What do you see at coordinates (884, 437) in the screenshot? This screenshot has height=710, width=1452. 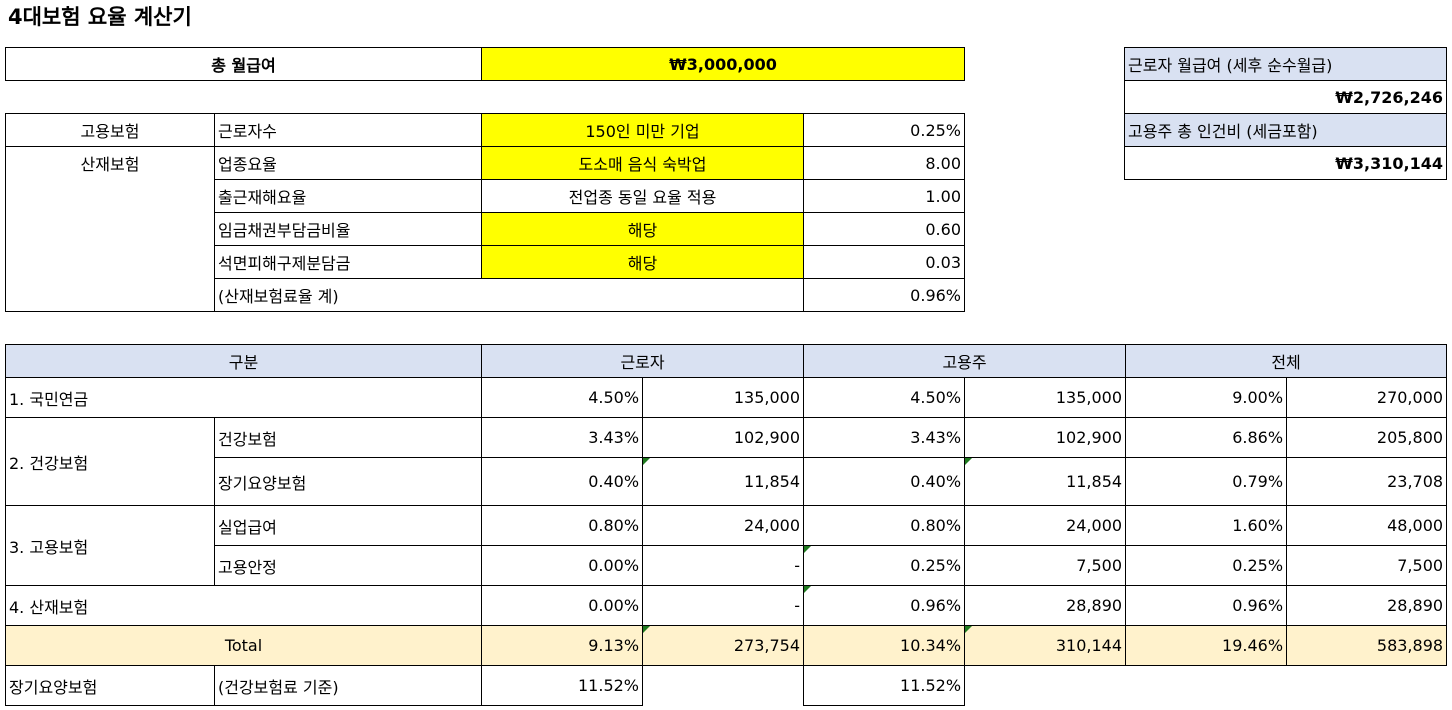 I see `employer-rate: 3.43%` at bounding box center [884, 437].